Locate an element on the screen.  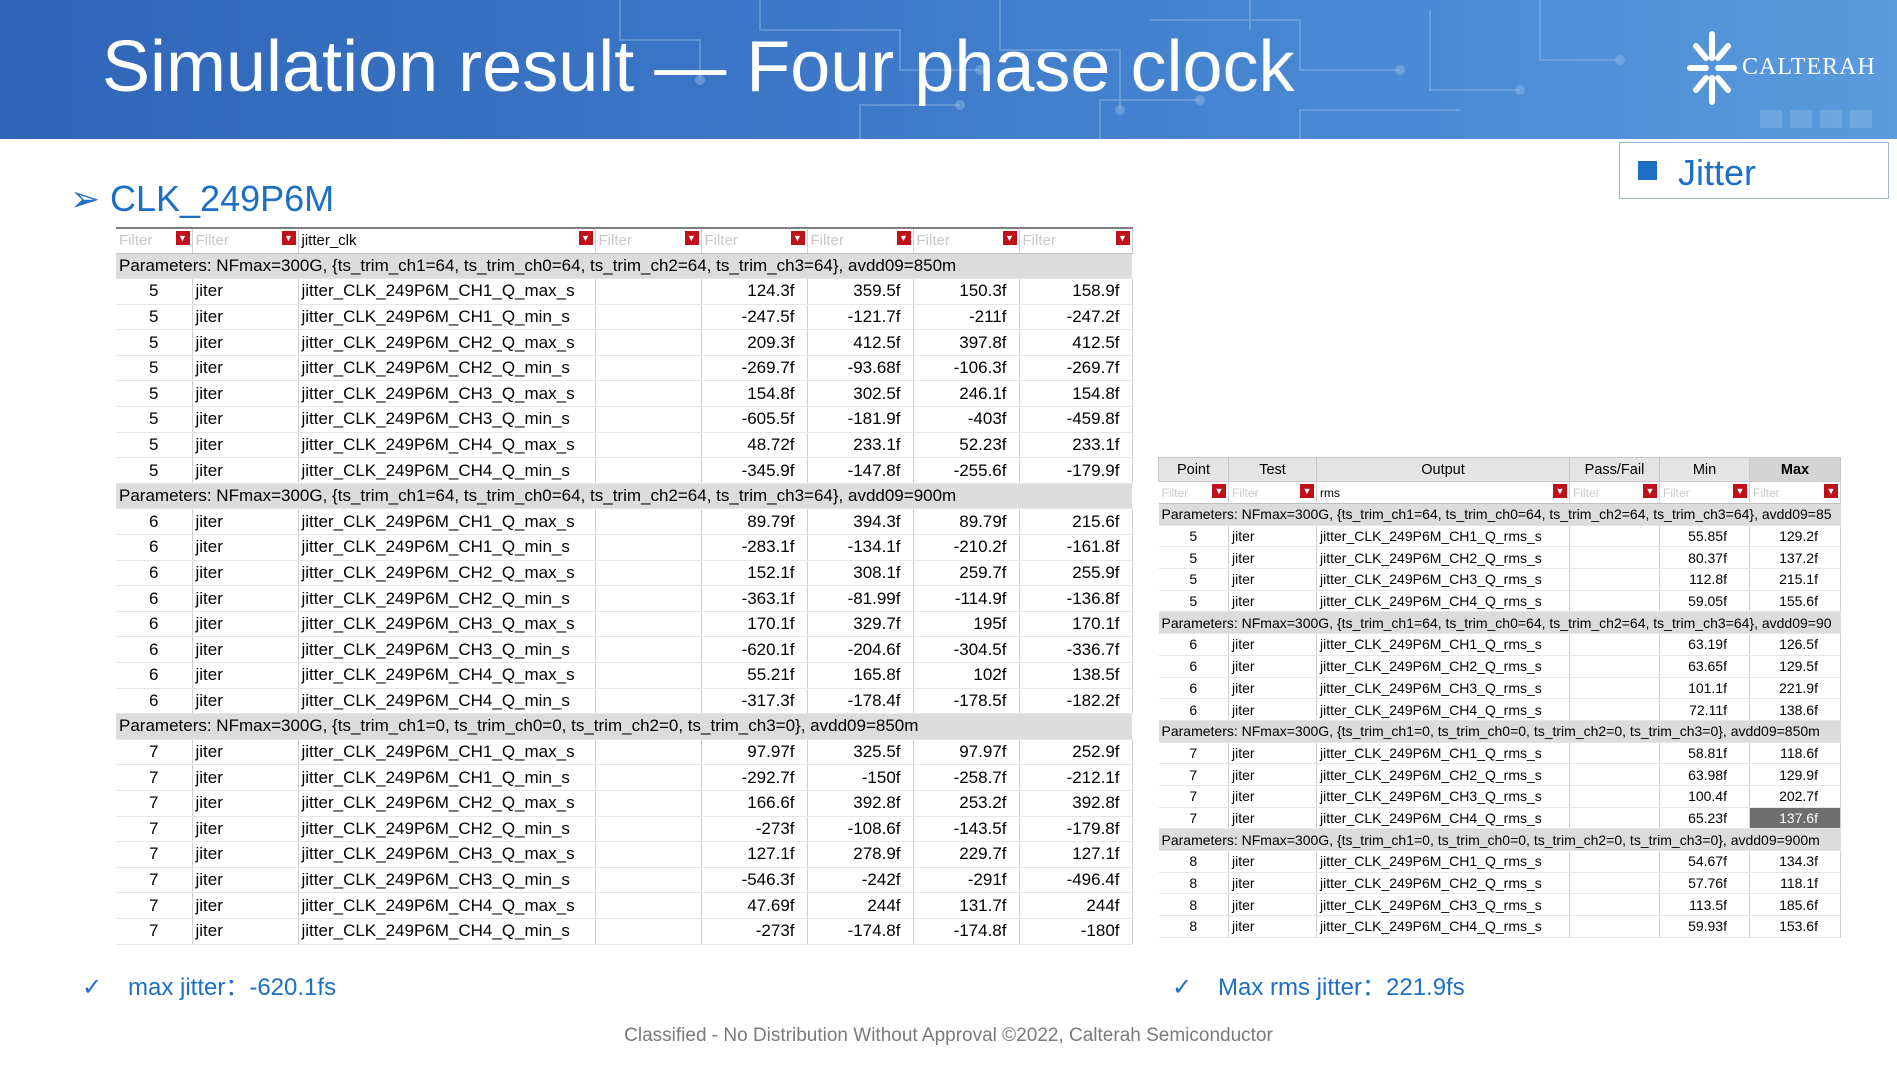
column-header: Point is located at coordinates (1193, 469).